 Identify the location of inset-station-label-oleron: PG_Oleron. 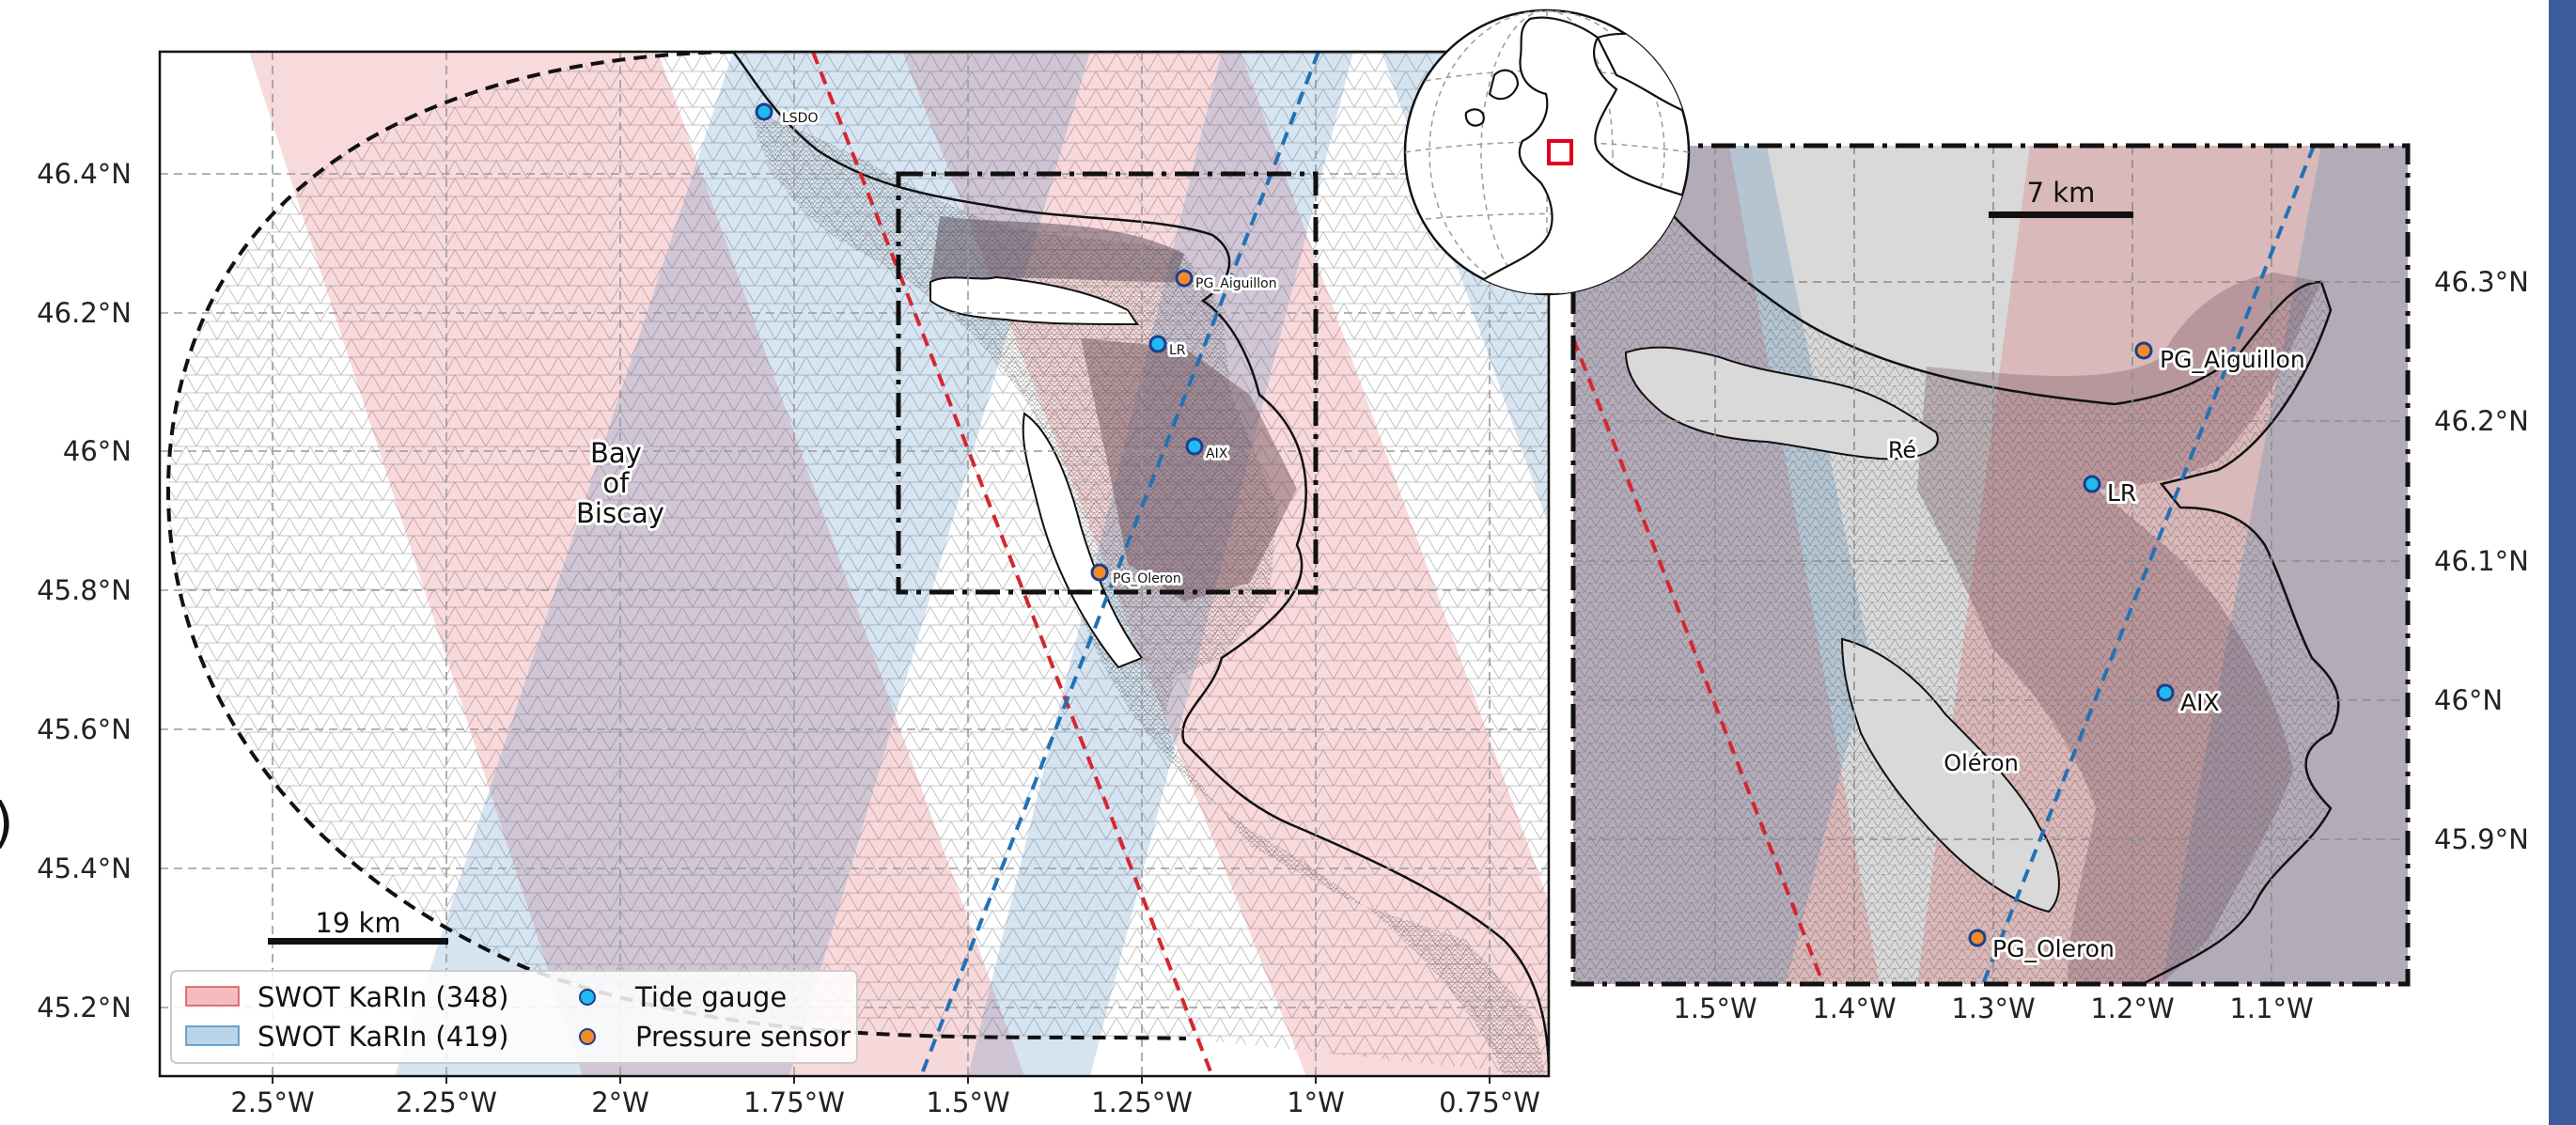
(2053, 949).